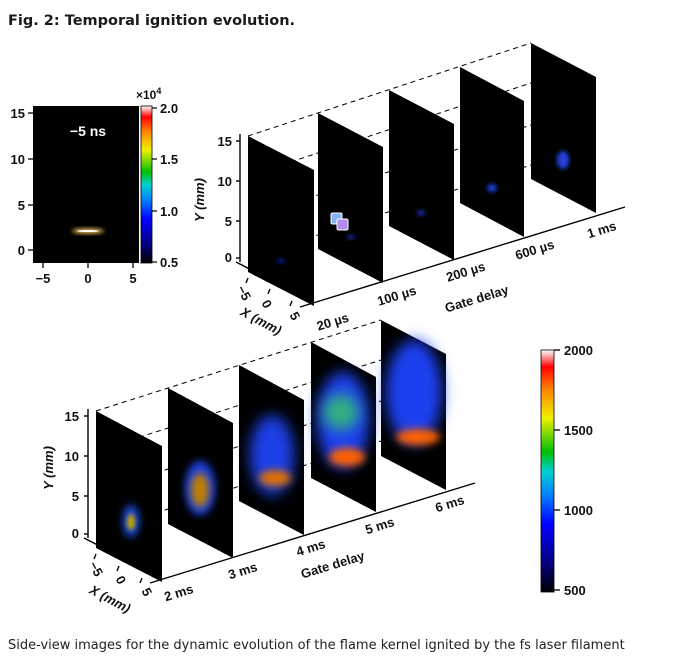  What do you see at coordinates (275, 478) in the screenshot?
I see `kernel-4ms-front` at bounding box center [275, 478].